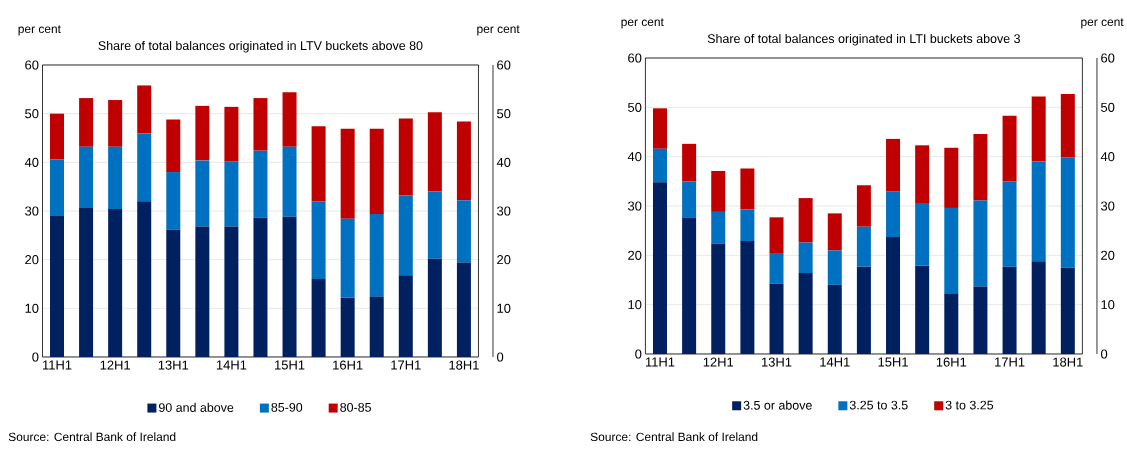 This screenshot has width=1127, height=449. I want to click on y-axis-title: per cent, so click(642, 23).